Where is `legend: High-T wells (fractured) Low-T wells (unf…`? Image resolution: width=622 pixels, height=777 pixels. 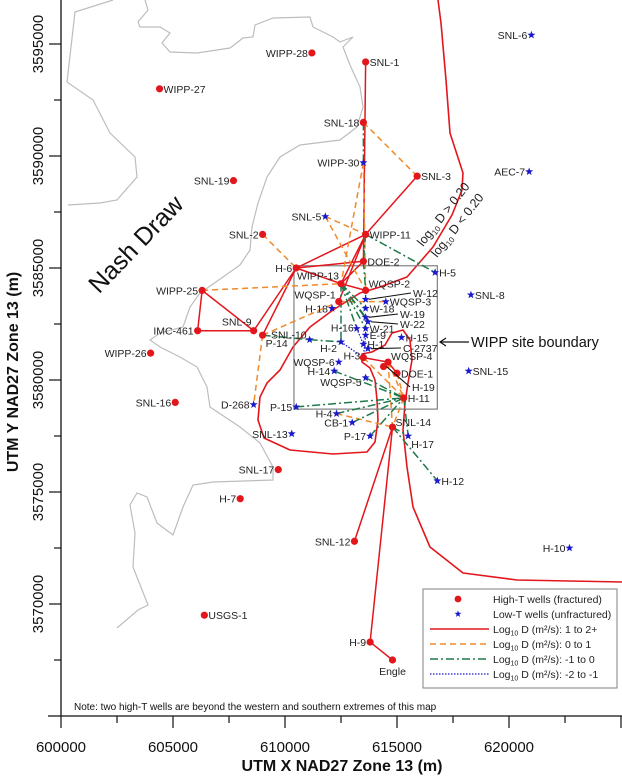 legend: High-T wells (fractured) Low-T wells (unf… is located at coordinates (520, 638).